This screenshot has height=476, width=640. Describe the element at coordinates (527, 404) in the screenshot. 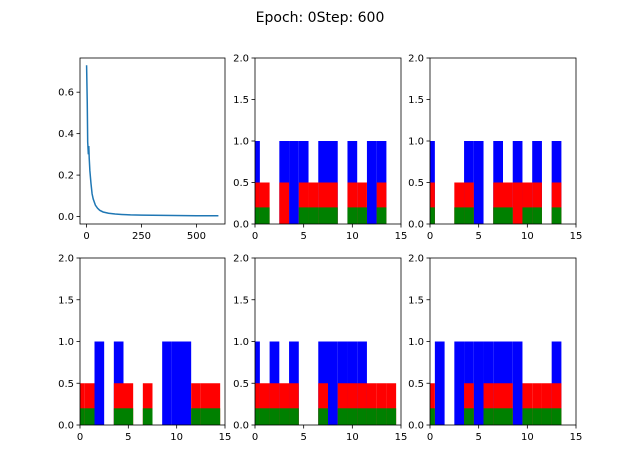

I see `bar-s2-x10` at that location.